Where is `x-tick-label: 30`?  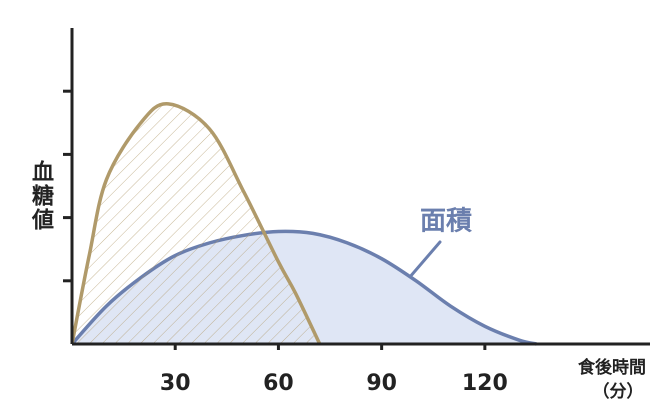 x-tick-label: 30 is located at coordinates (175, 383).